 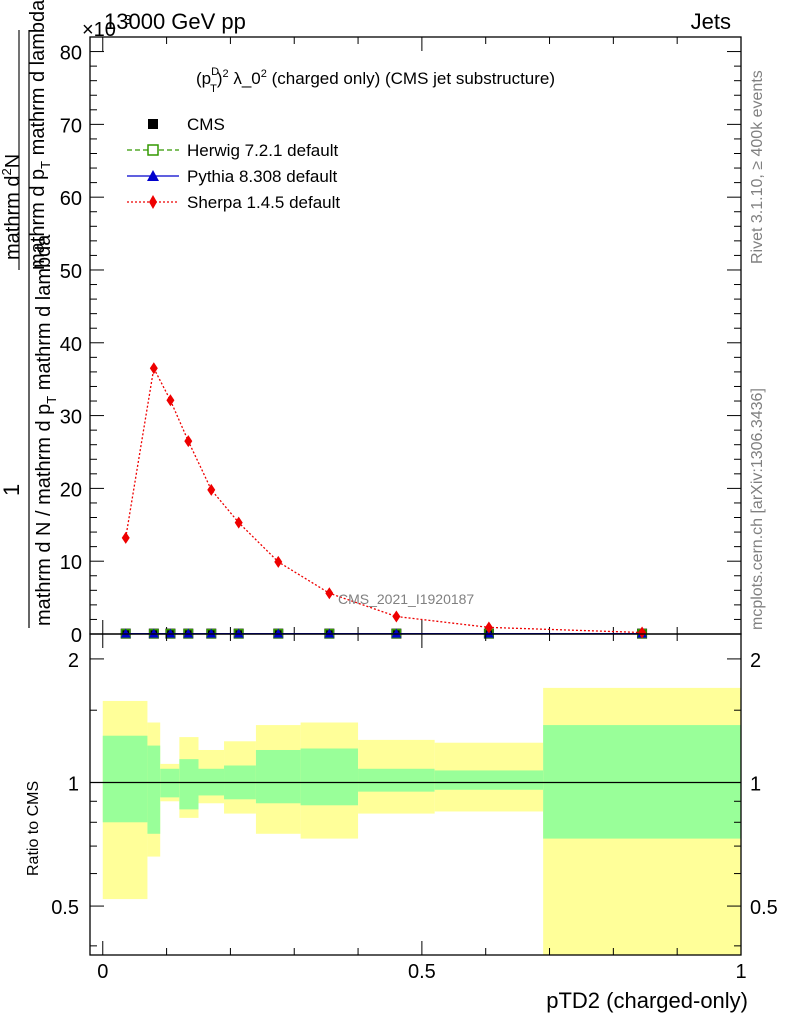 What do you see at coordinates (647, 1000) in the screenshot?
I see `x-axis-label: pTD2 (charged-only)` at bounding box center [647, 1000].